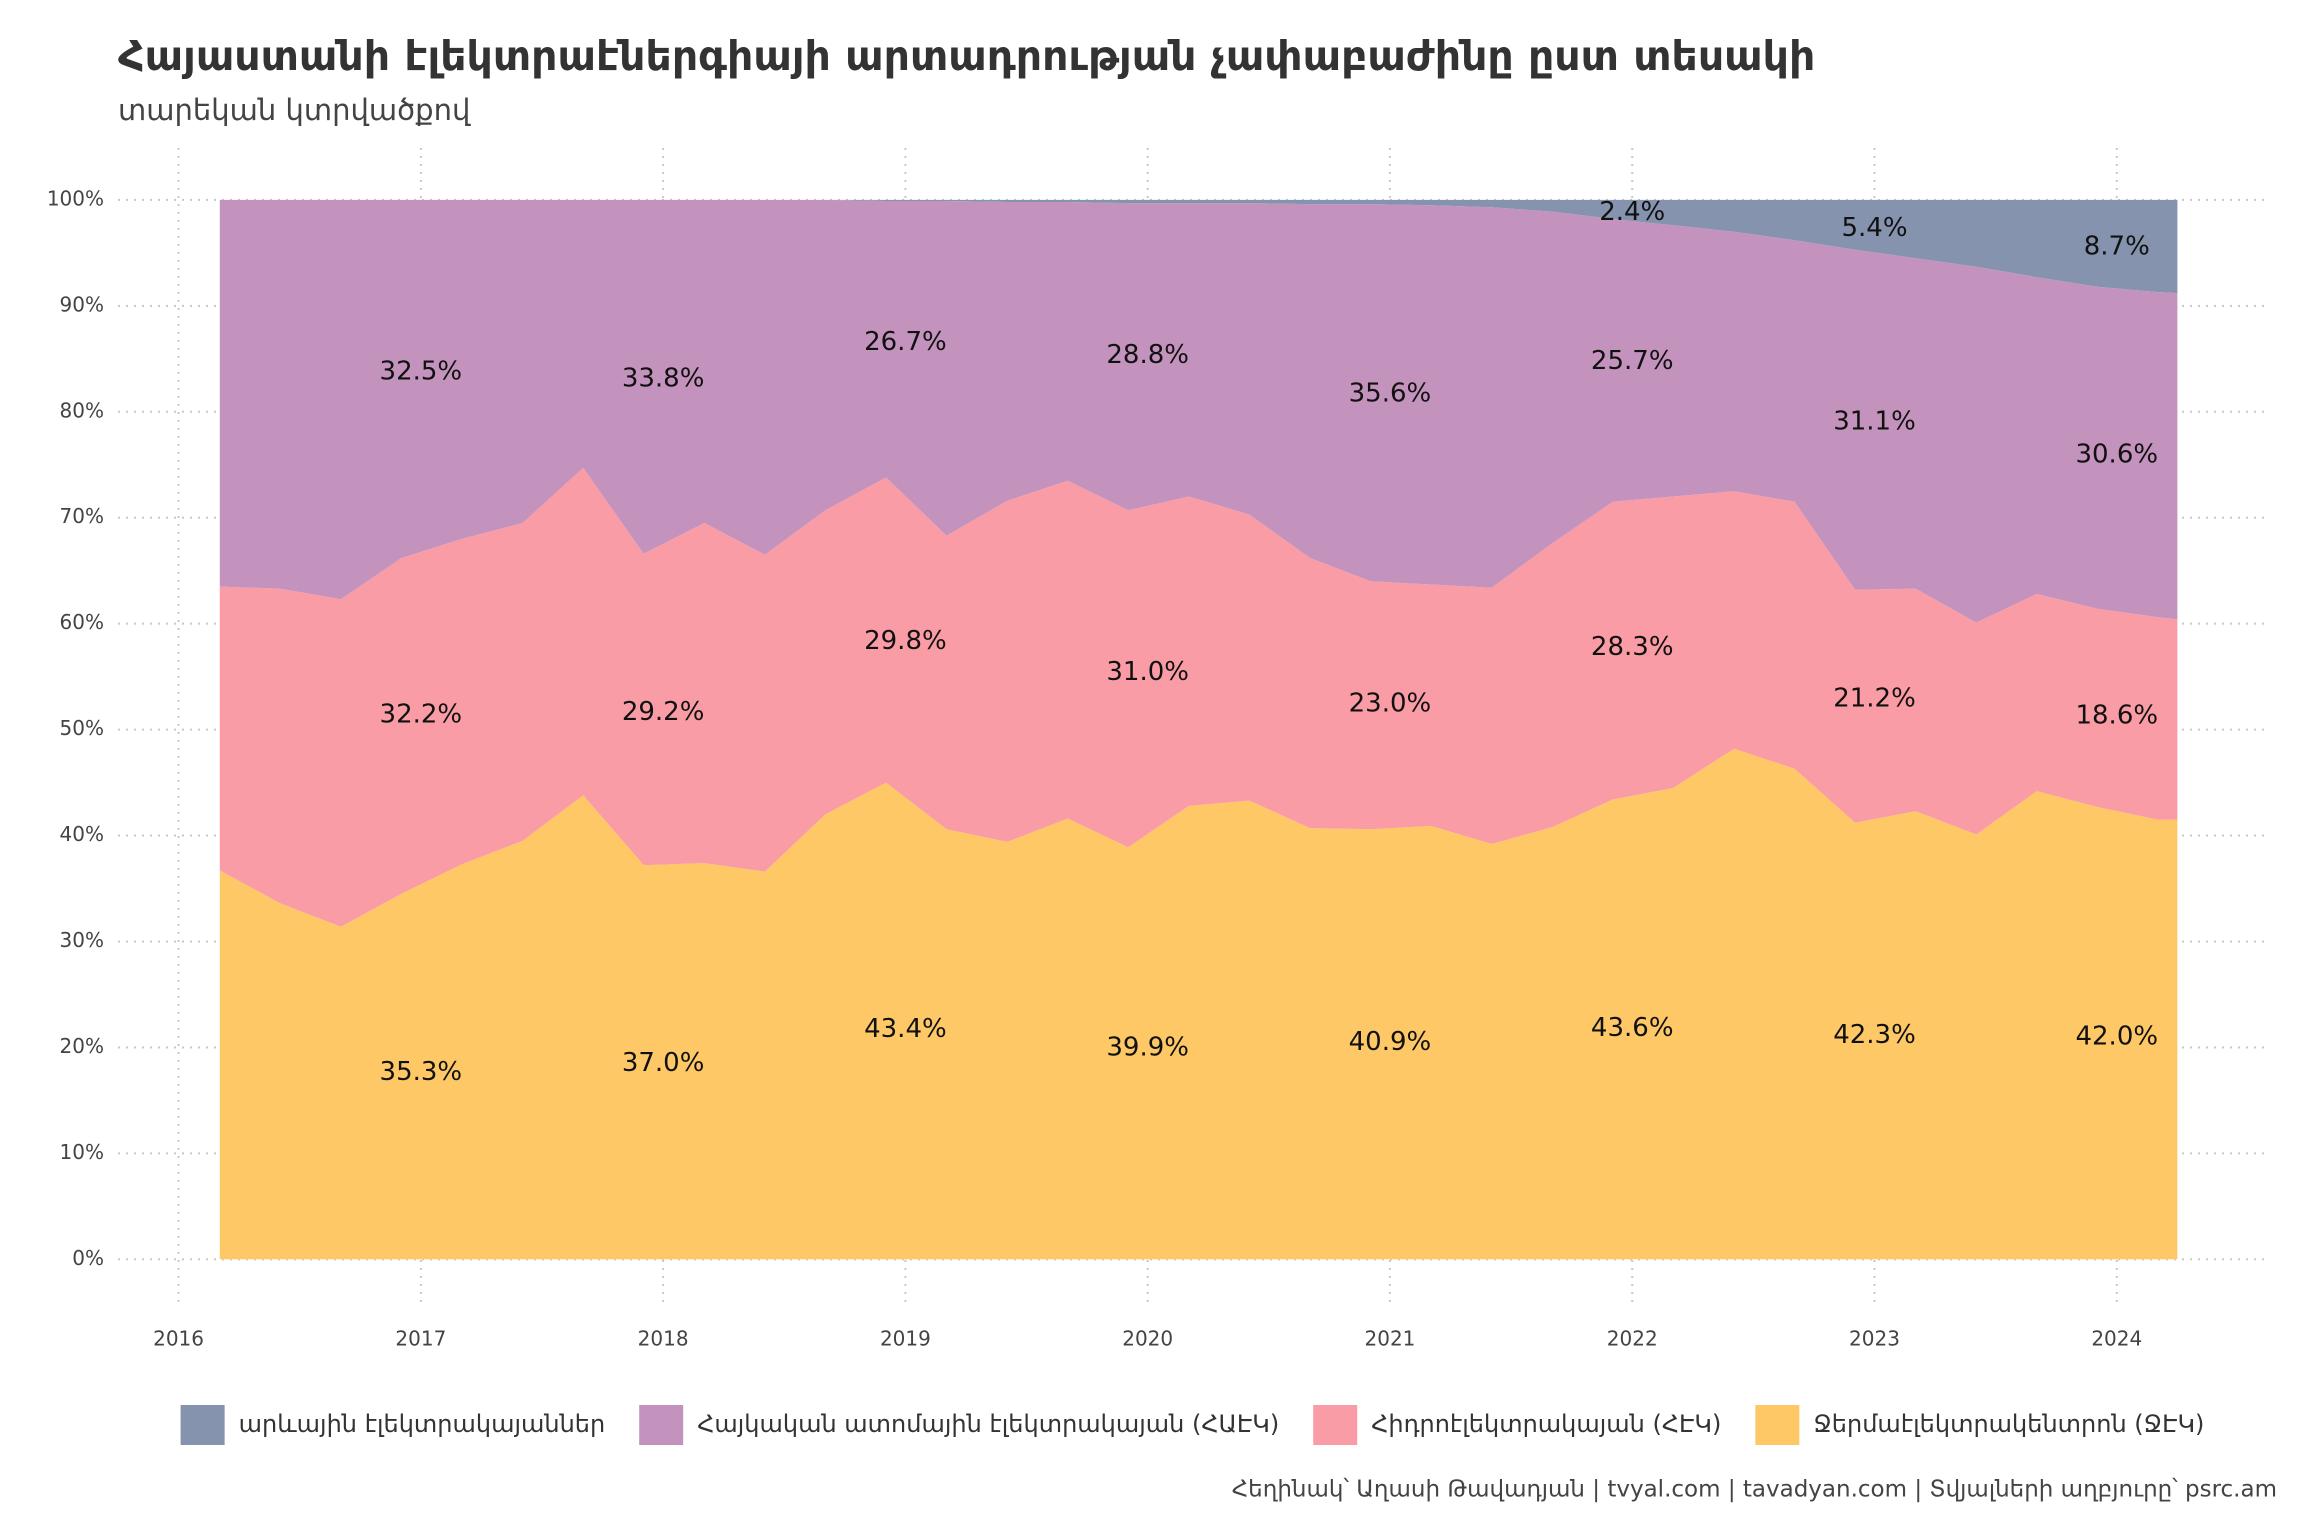 This screenshot has height=1536, width=2304. I want to click on data-label: 29.8%, so click(905, 641).